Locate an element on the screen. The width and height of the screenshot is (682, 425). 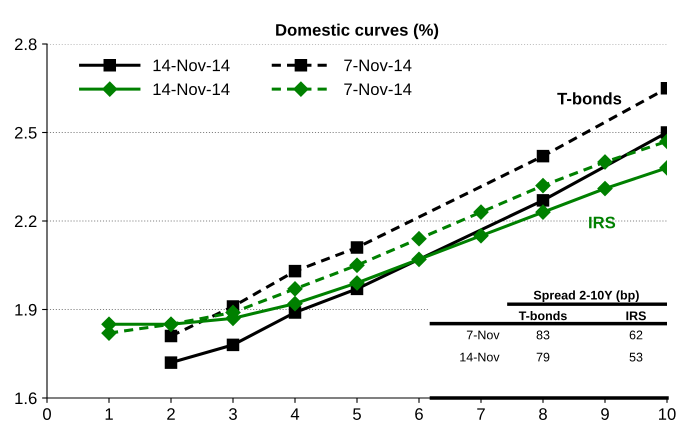
x-tick-label: 6 is located at coordinates (419, 414).